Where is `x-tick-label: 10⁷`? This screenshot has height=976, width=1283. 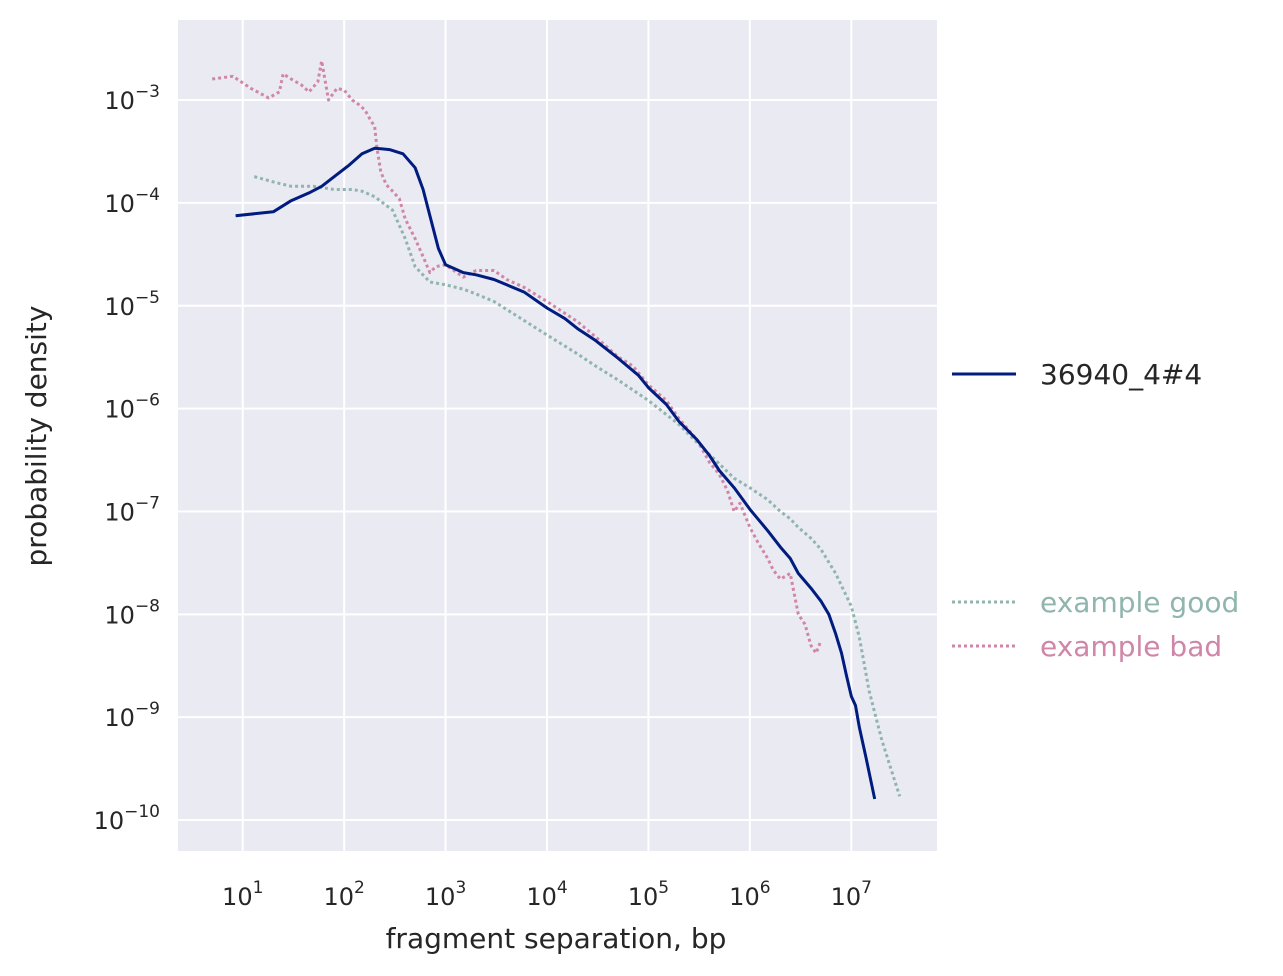
x-tick-label: 10⁷ is located at coordinates (851, 894).